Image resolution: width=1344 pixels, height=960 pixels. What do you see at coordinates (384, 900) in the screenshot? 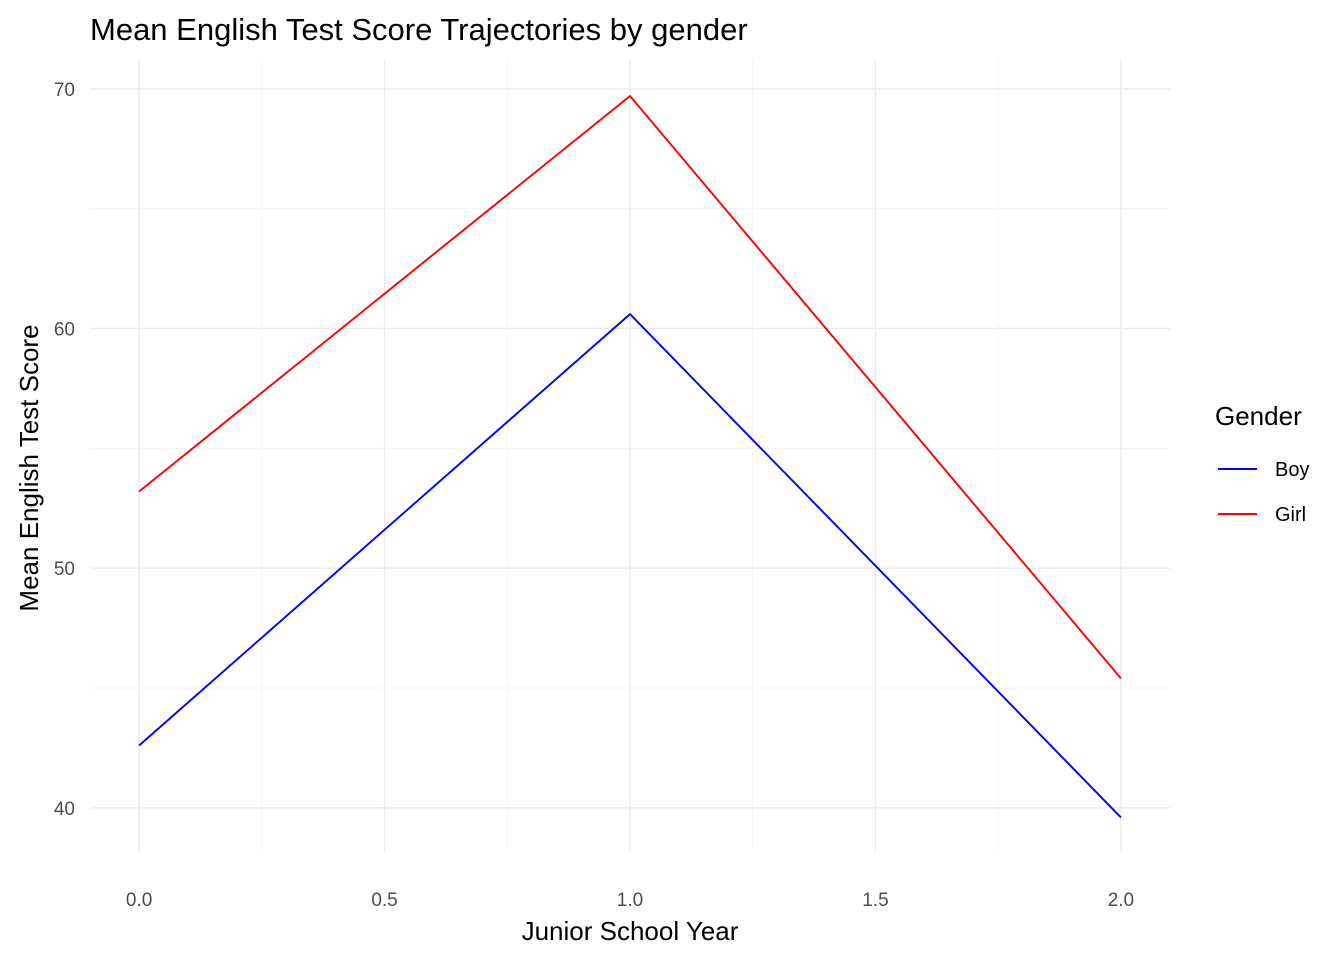
I see `x-tick-label: 0.5` at bounding box center [384, 900].